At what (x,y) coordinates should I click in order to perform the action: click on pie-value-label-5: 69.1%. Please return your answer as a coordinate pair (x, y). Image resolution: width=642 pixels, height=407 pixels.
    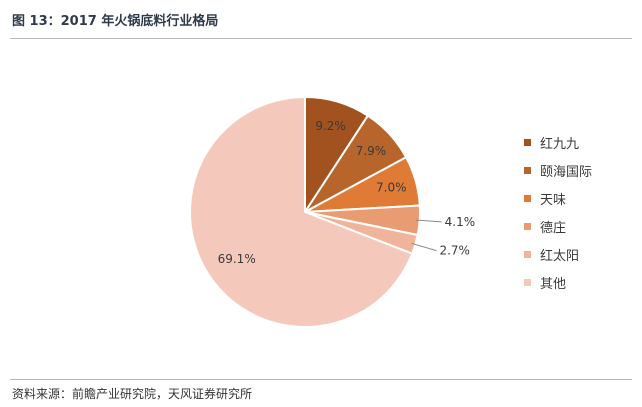
    Looking at the image, I should click on (237, 259).